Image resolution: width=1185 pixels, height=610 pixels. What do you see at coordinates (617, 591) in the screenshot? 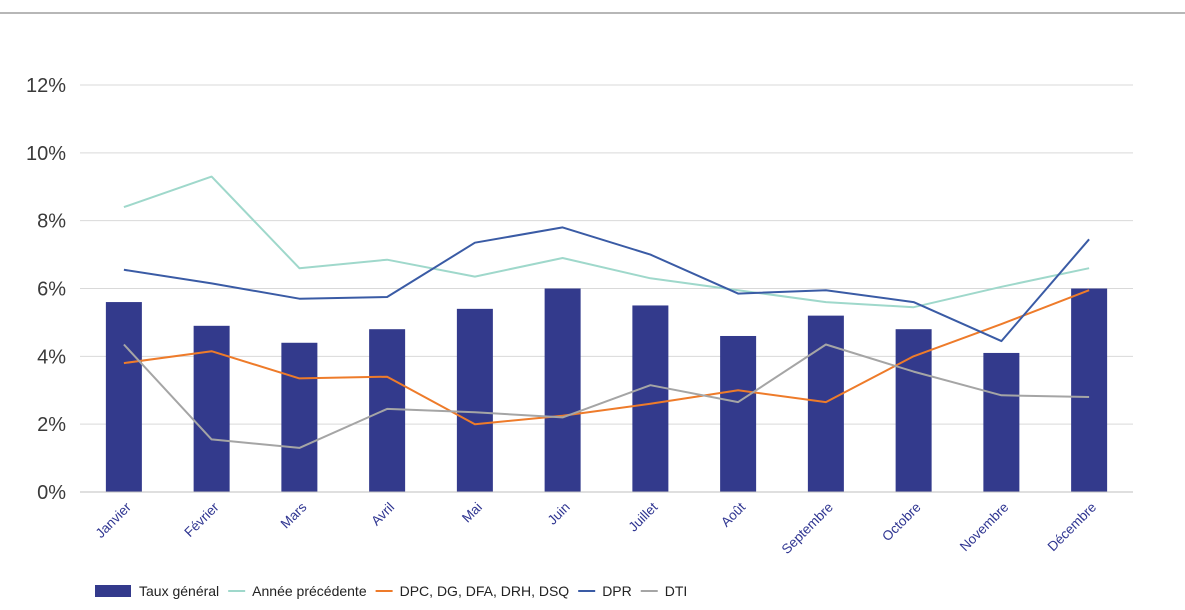
I see `legend-label: DPR` at bounding box center [617, 591].